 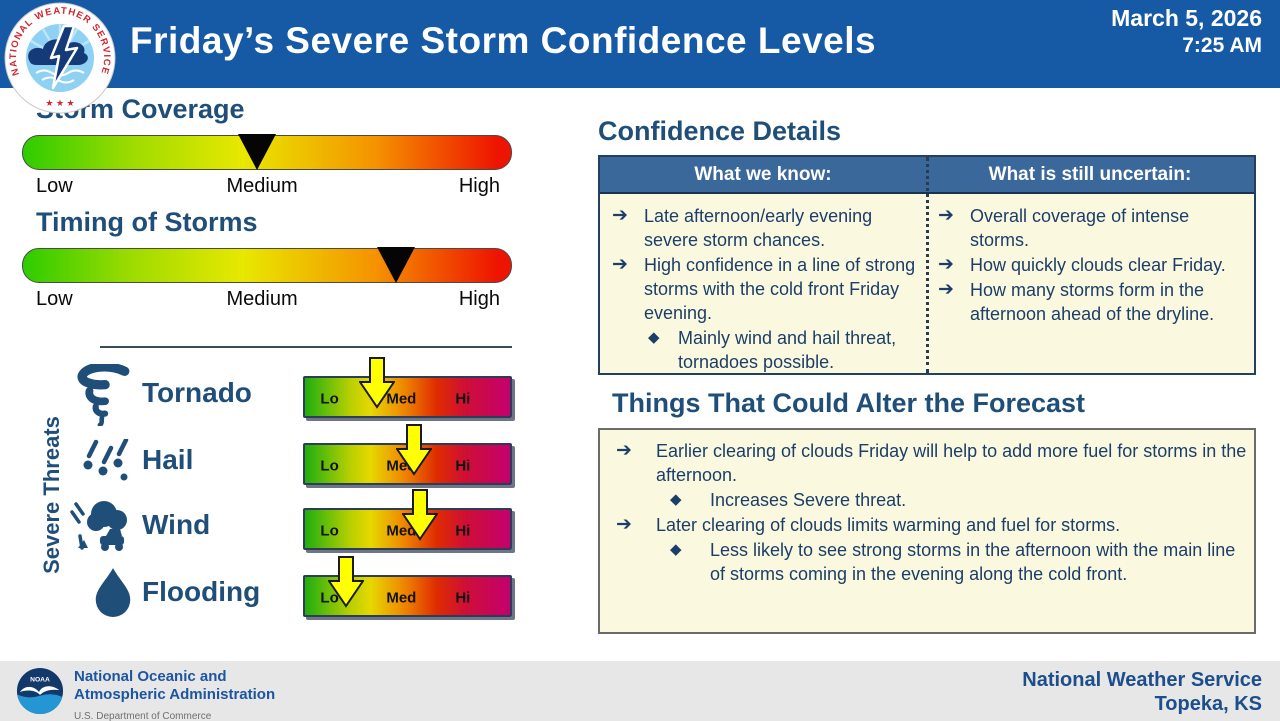 I want to click on tornado-confidence-bar: Lo Med Hi, so click(x=407, y=387).